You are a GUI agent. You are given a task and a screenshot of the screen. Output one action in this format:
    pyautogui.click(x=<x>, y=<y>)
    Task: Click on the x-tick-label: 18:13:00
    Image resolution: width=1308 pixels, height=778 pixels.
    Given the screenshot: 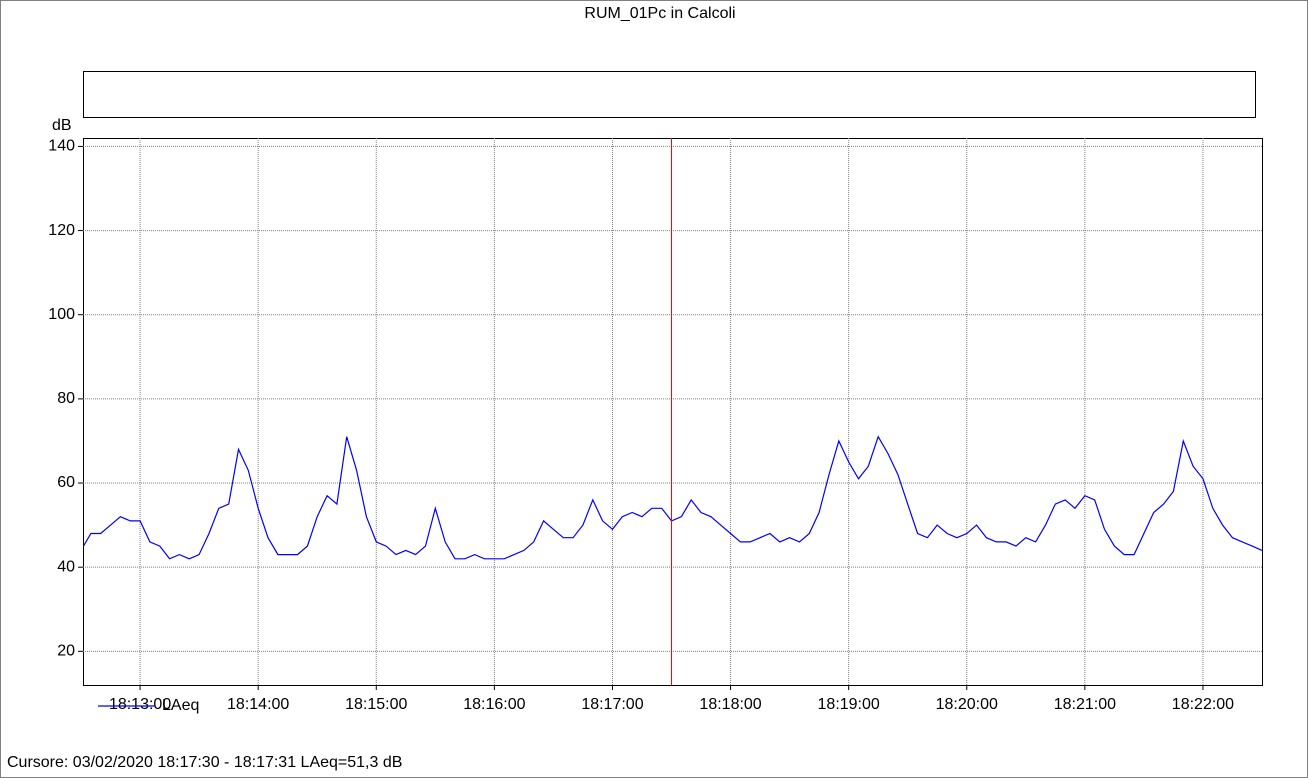 What is the action you would take?
    pyautogui.click(x=140, y=704)
    